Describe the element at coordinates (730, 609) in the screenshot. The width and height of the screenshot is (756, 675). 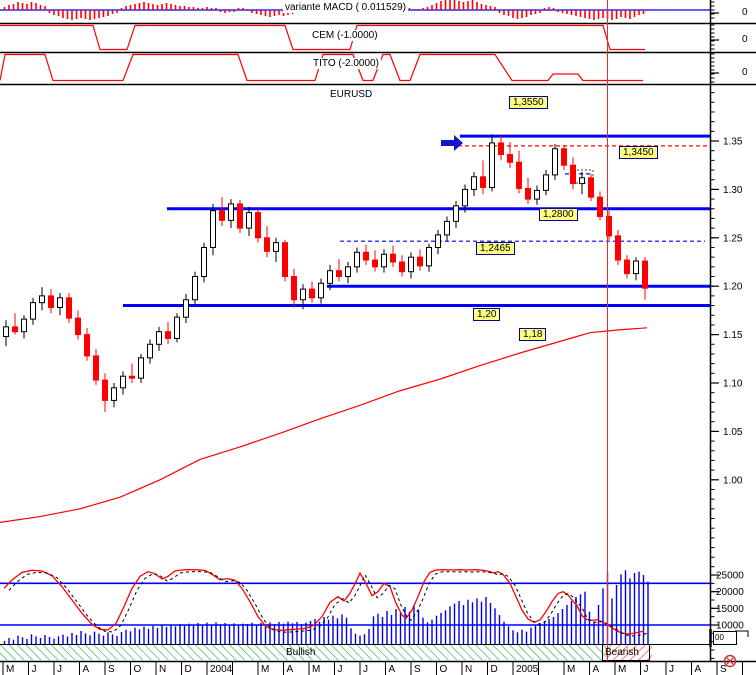
I see `svg-text: 15000` at that location.